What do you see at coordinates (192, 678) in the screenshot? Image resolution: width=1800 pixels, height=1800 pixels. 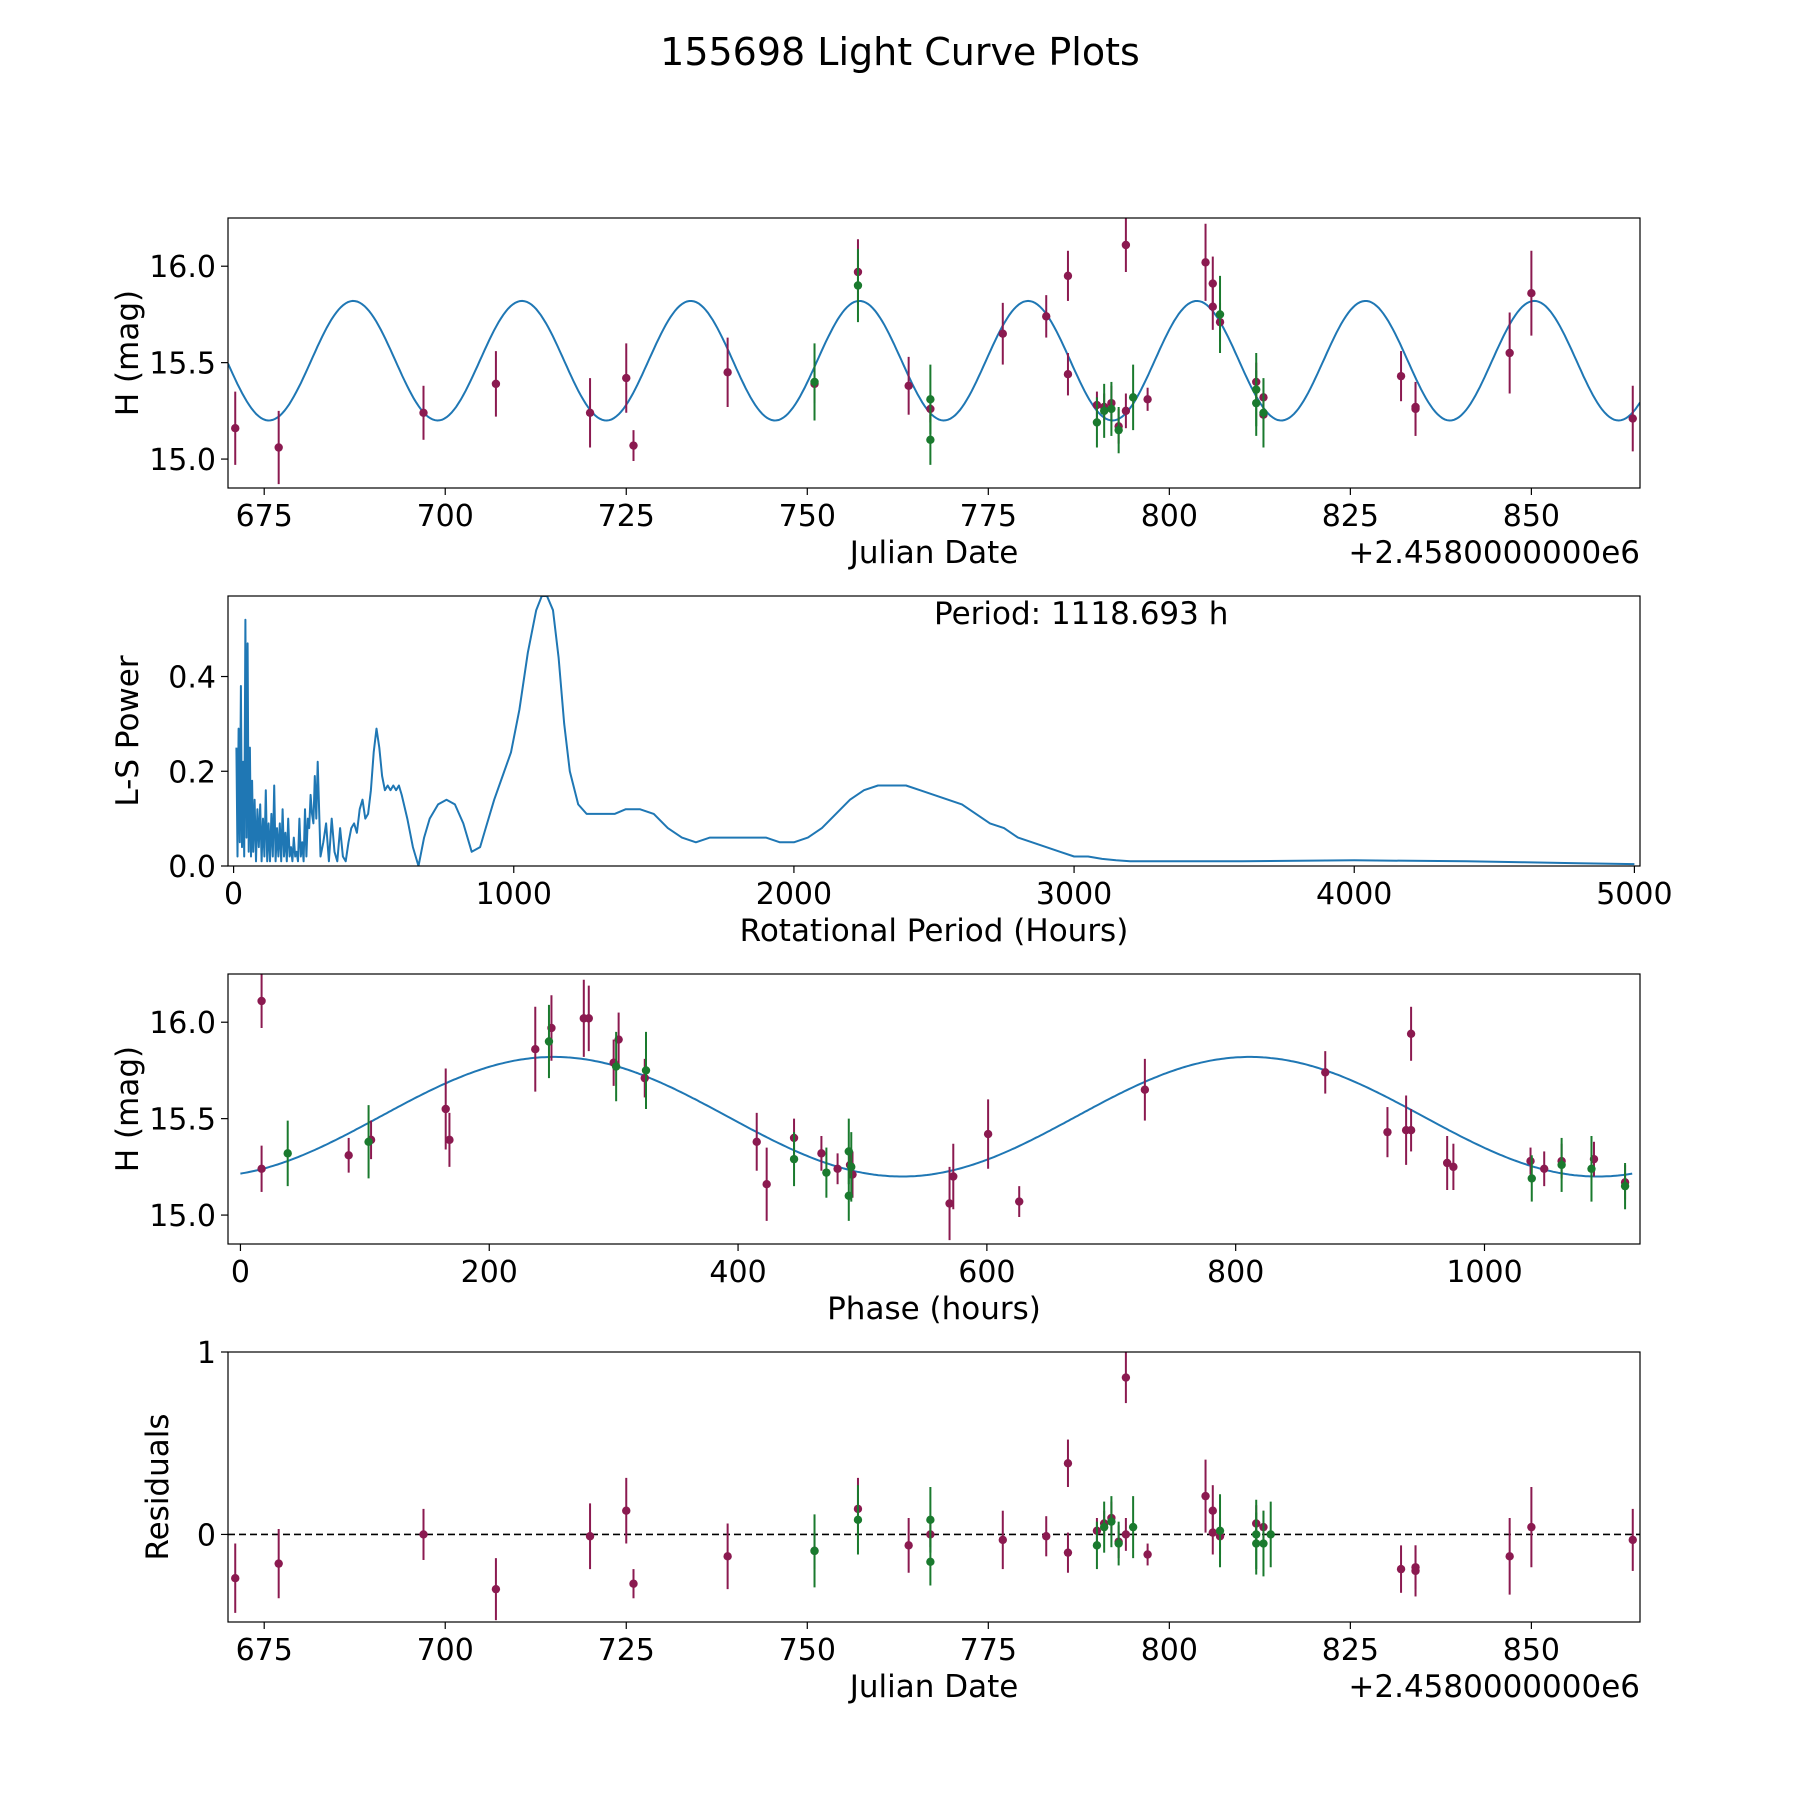 I see `y-tick-label: 0.4` at bounding box center [192, 678].